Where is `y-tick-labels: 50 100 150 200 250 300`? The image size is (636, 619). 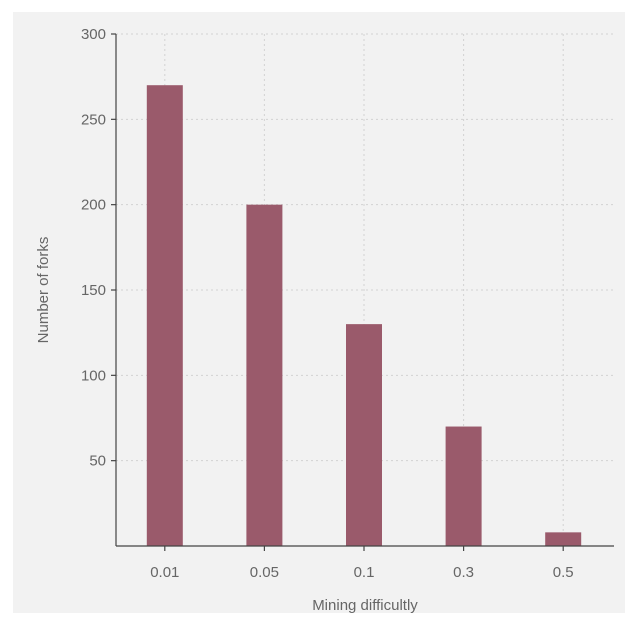 y-tick-labels: 50 100 150 200 250 300 is located at coordinates (98, 248).